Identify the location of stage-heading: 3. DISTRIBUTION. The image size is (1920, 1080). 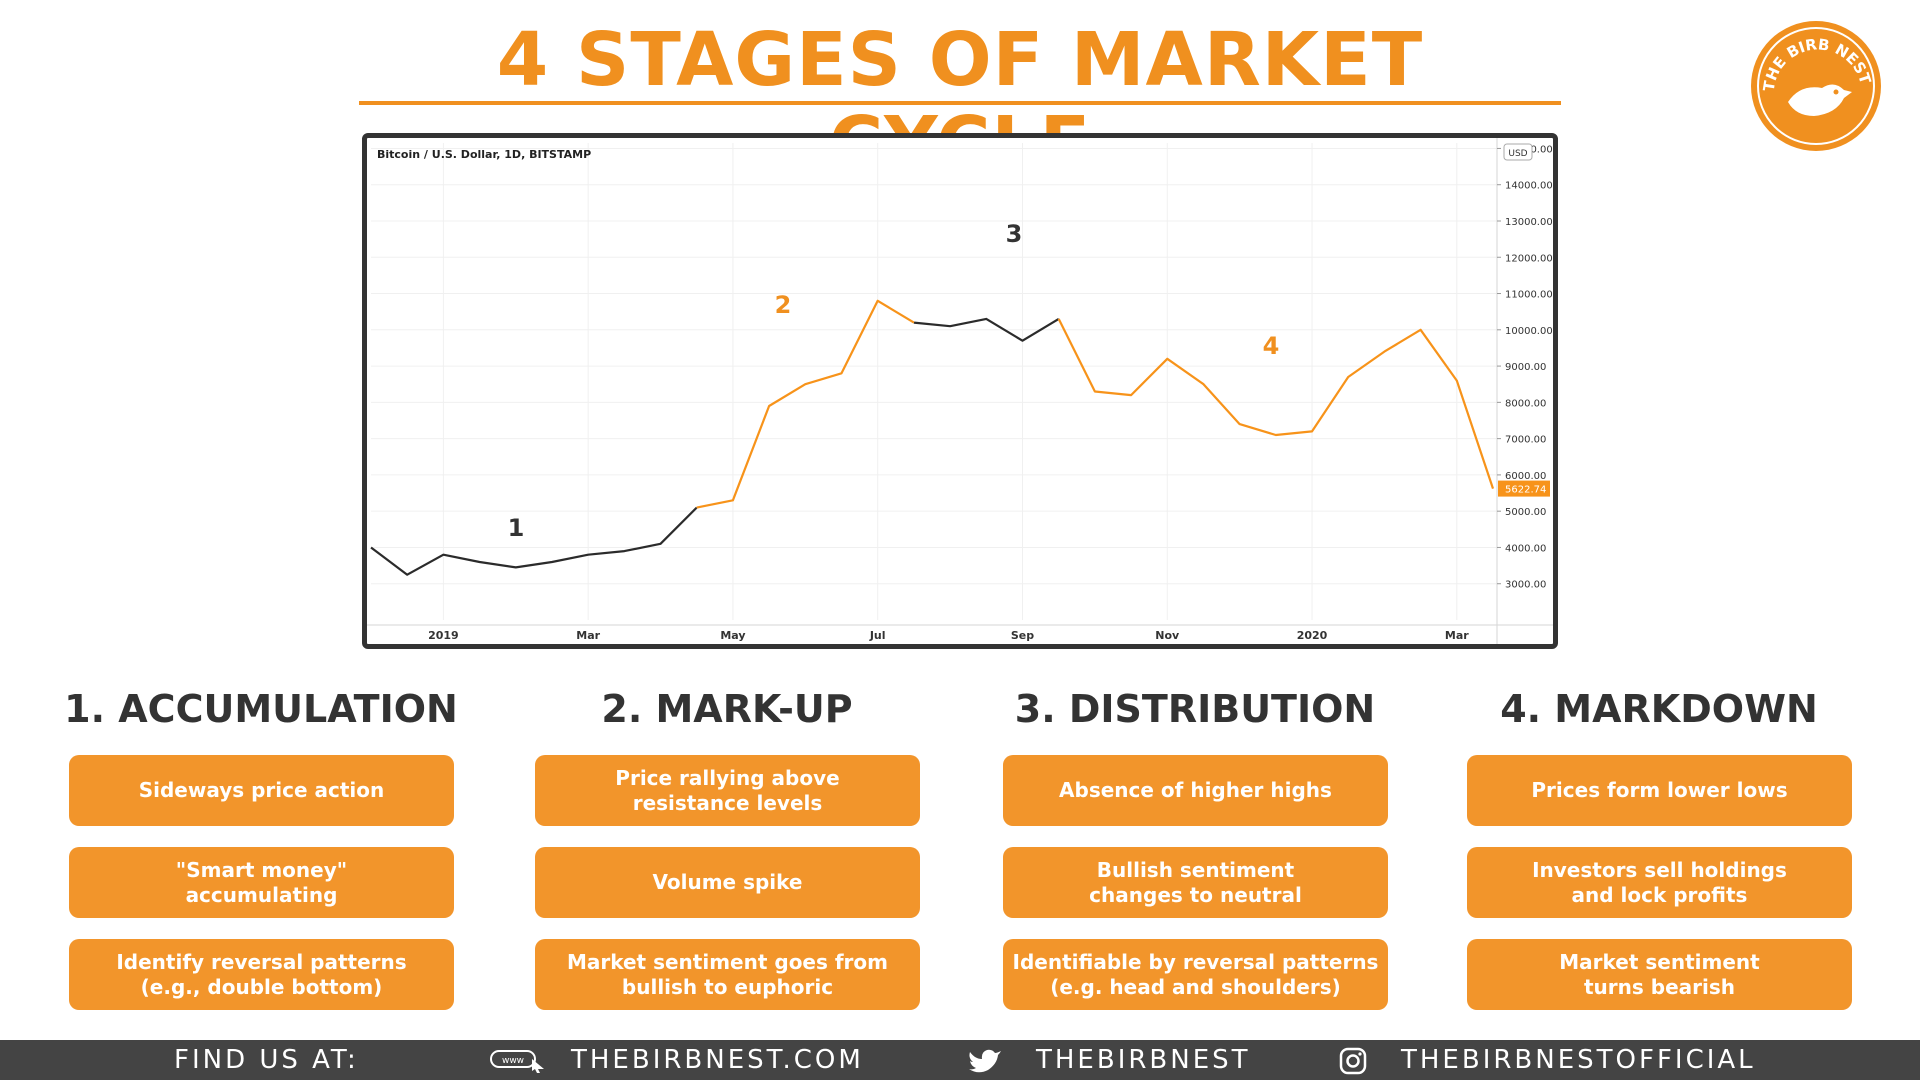
(1195, 709).